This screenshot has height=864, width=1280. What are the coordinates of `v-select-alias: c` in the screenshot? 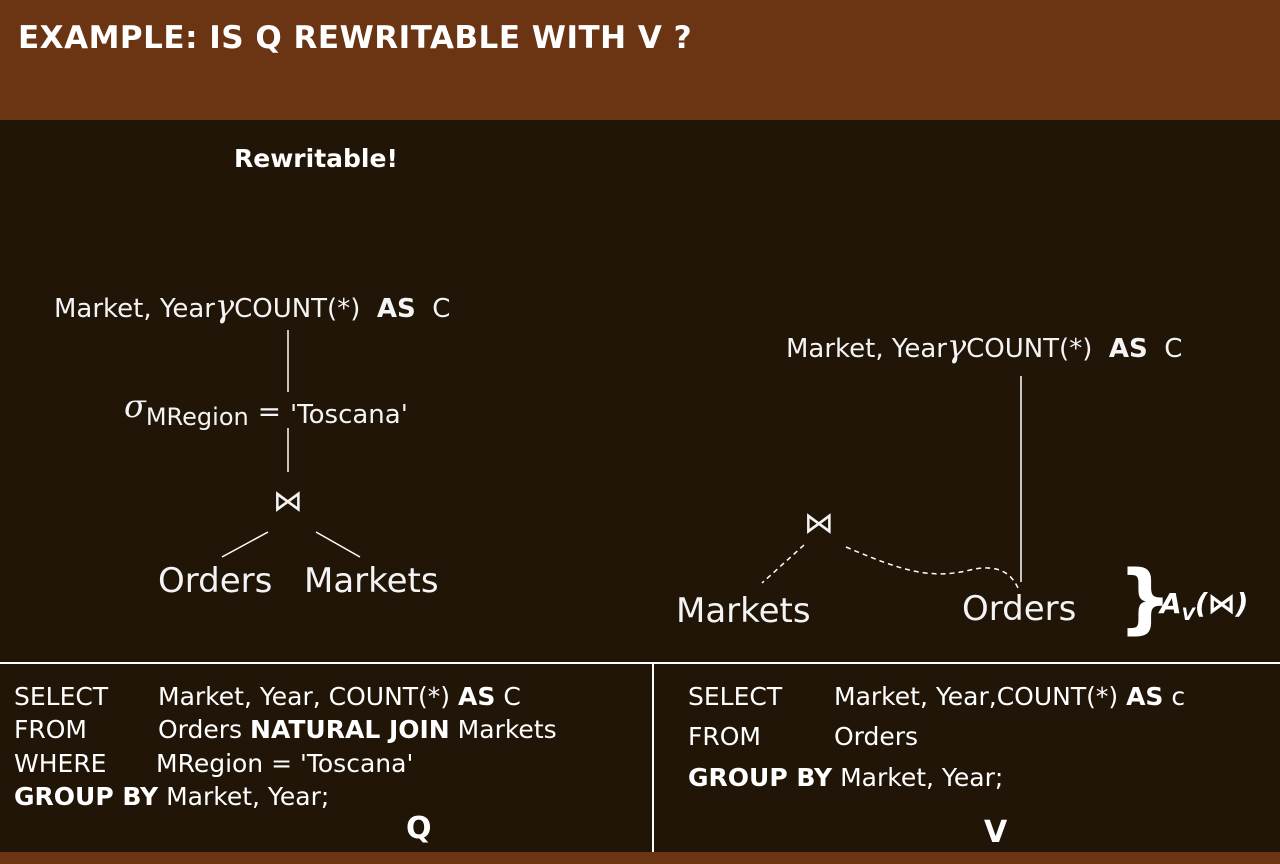 It's located at (1174, 696).